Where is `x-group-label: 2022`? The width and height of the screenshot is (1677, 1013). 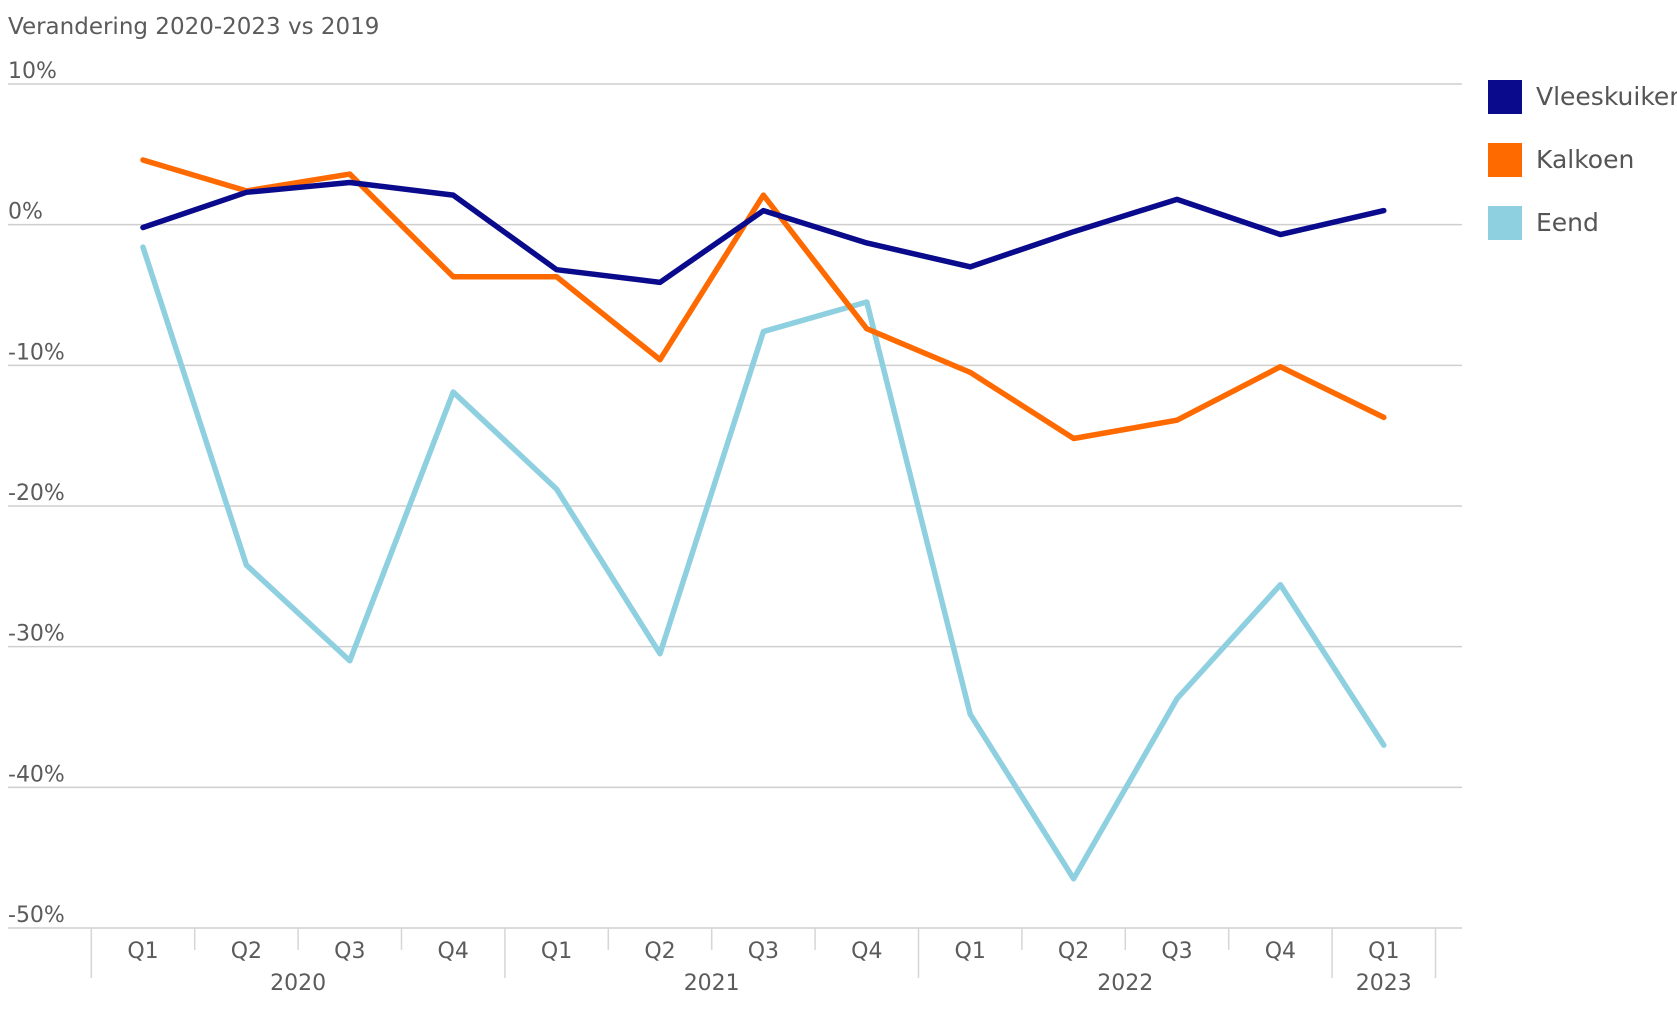 x-group-label: 2022 is located at coordinates (1125, 983).